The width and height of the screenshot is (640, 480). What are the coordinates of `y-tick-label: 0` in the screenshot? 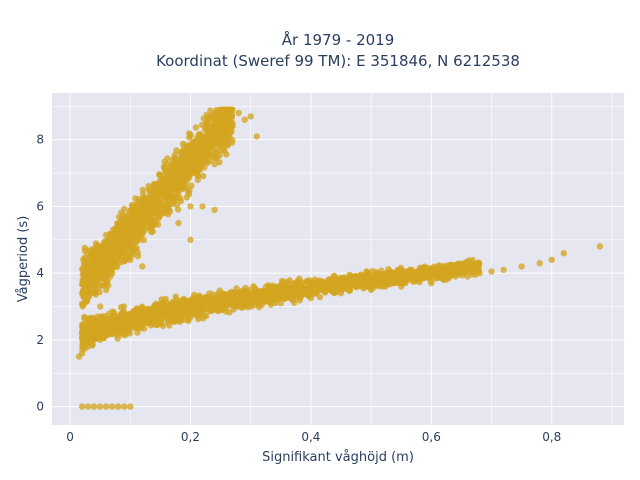 It's located at (40, 407).